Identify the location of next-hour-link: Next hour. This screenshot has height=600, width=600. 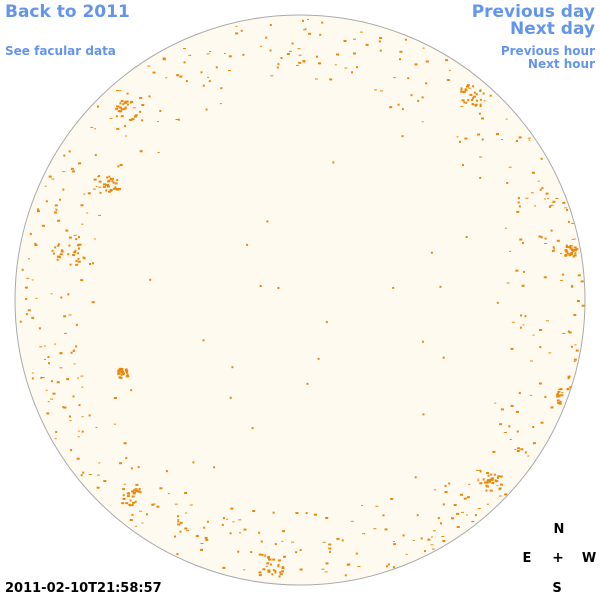
(561, 64).